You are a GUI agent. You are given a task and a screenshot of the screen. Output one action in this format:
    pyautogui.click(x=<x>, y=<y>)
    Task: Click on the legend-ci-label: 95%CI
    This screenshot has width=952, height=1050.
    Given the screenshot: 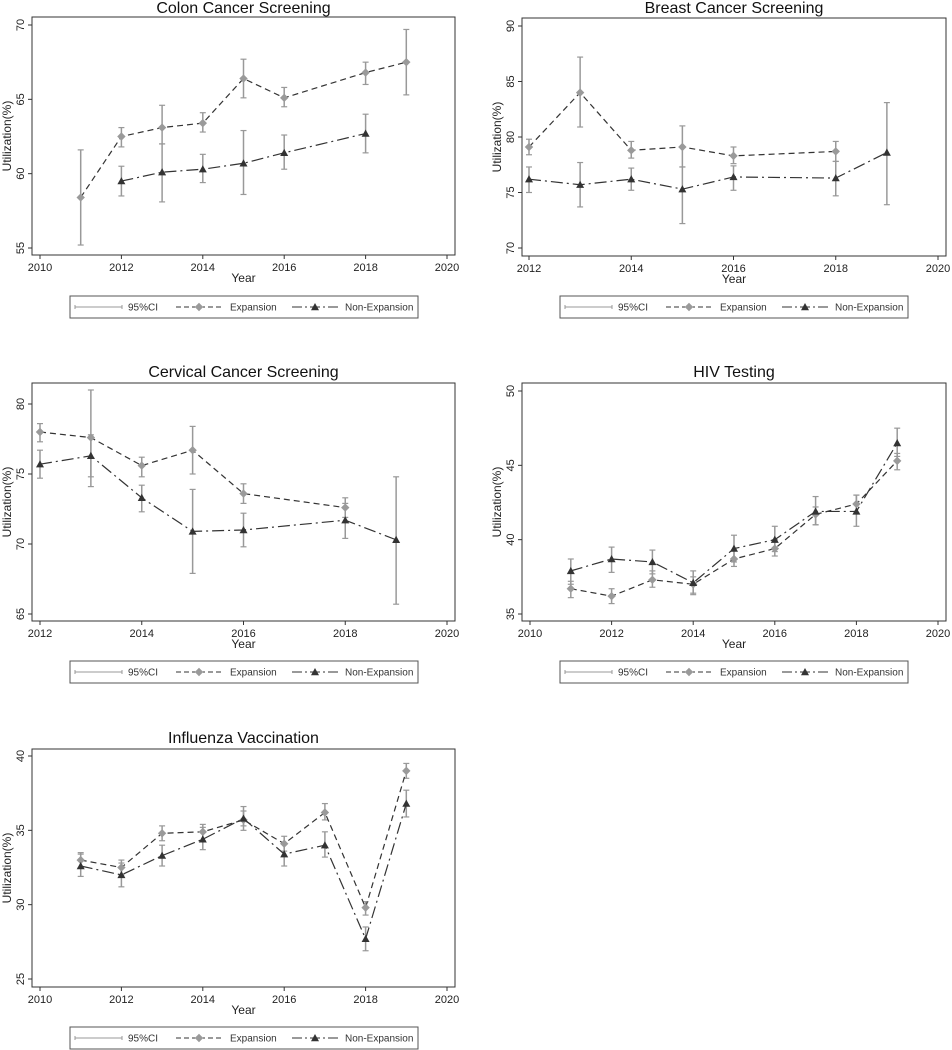 What is the action you would take?
    pyautogui.click(x=633, y=308)
    